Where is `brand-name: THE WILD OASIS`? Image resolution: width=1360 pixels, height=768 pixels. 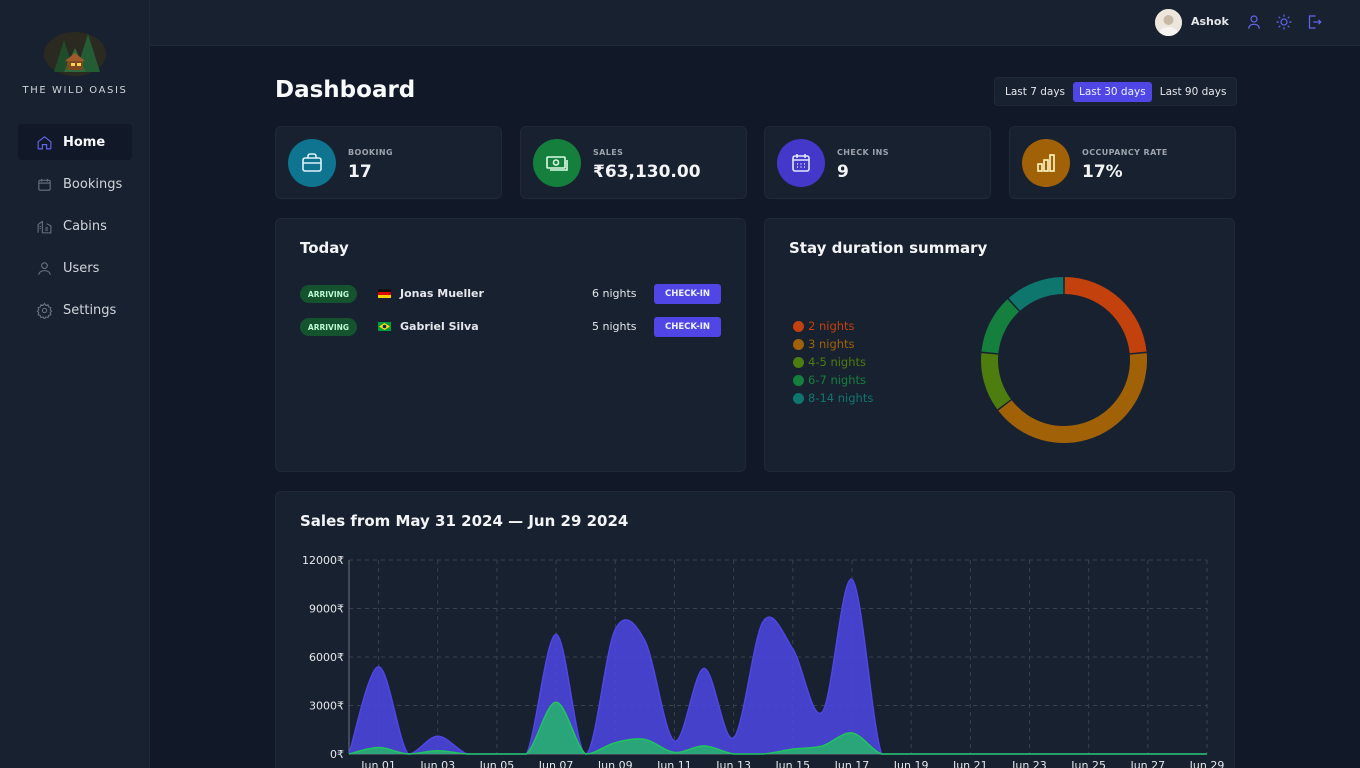
brand-name: THE WILD OASIS is located at coordinates (75, 90).